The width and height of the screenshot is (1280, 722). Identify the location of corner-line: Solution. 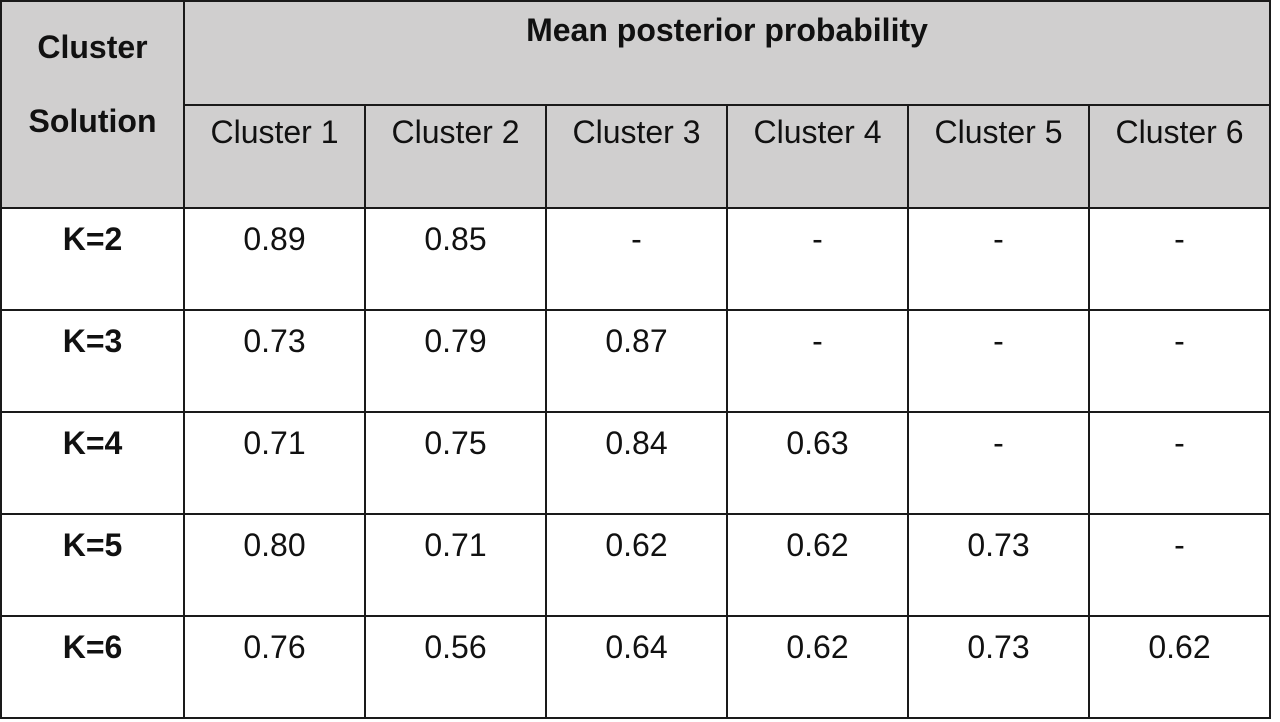
(92, 121).